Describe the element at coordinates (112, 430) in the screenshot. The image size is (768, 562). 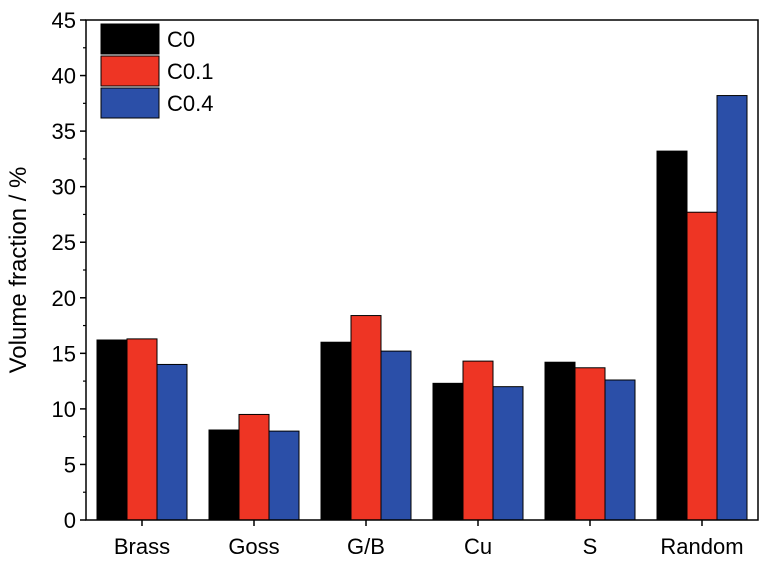
I see `bar-C0-Brass` at that location.